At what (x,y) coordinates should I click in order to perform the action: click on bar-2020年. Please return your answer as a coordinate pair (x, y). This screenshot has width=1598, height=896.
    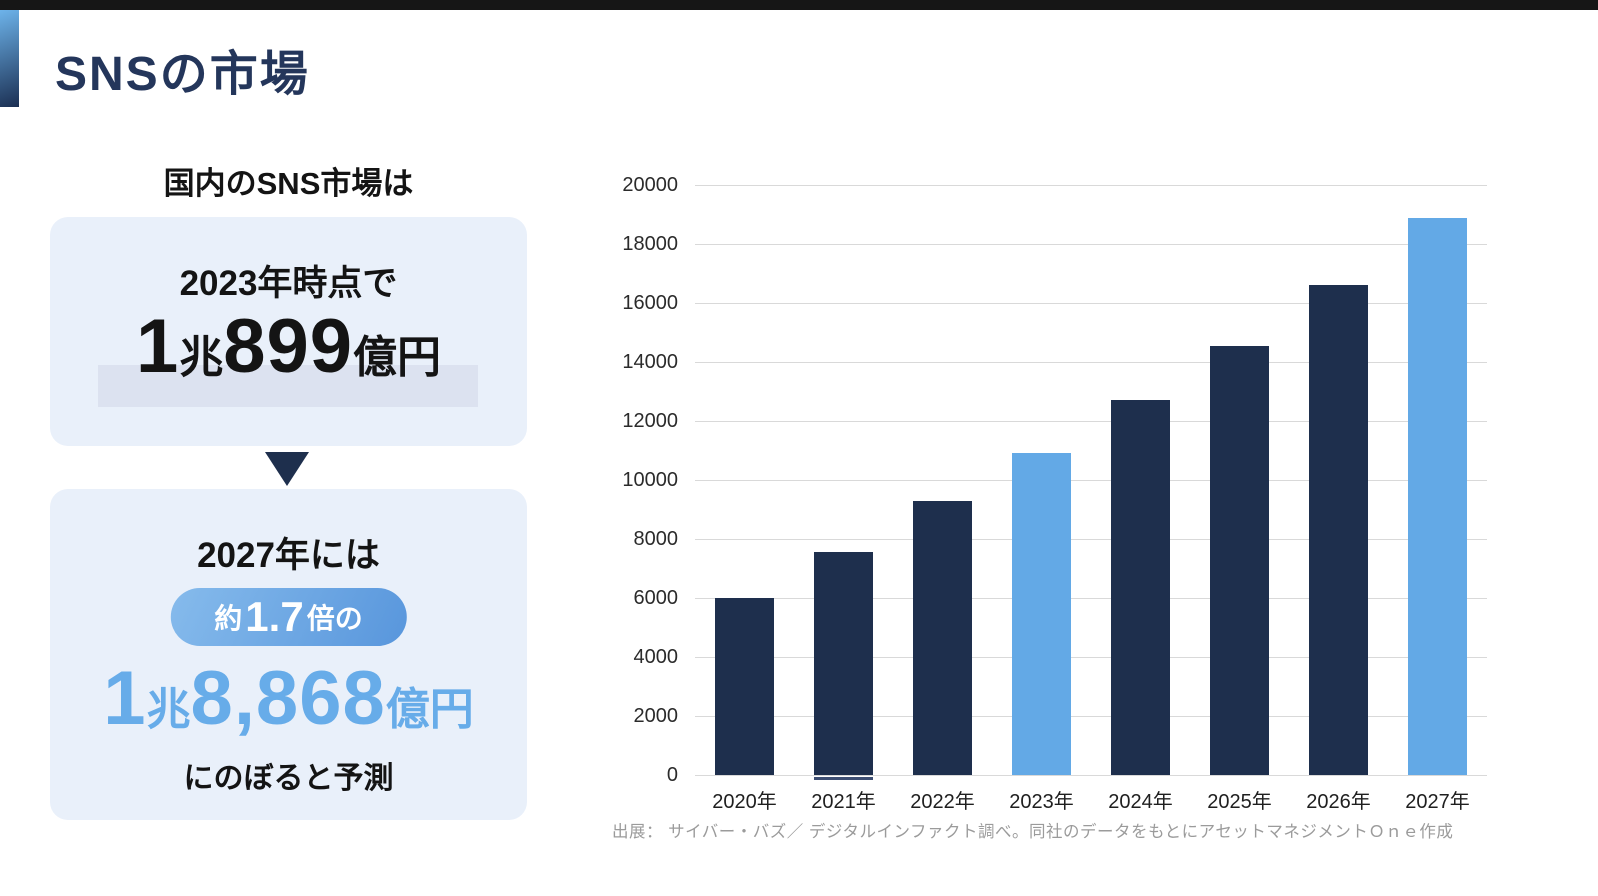
    Looking at the image, I should click on (744, 686).